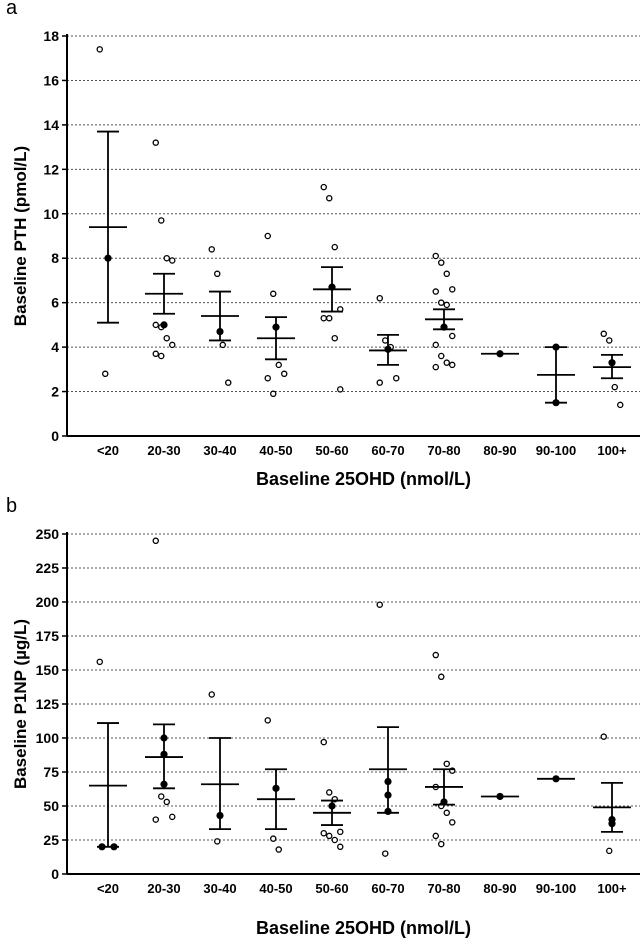  I want to click on x-tick-label: 90-100, so click(556, 450).